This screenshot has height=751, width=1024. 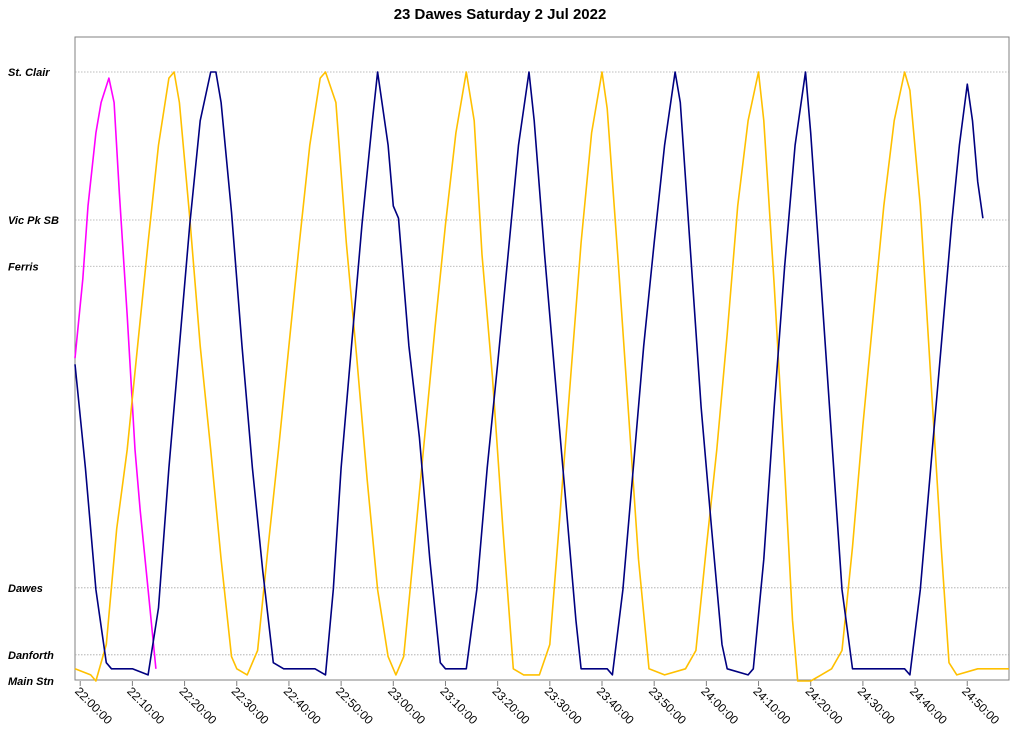 I want to click on x-tick-label: 23:30:00, so click(x=563, y=705).